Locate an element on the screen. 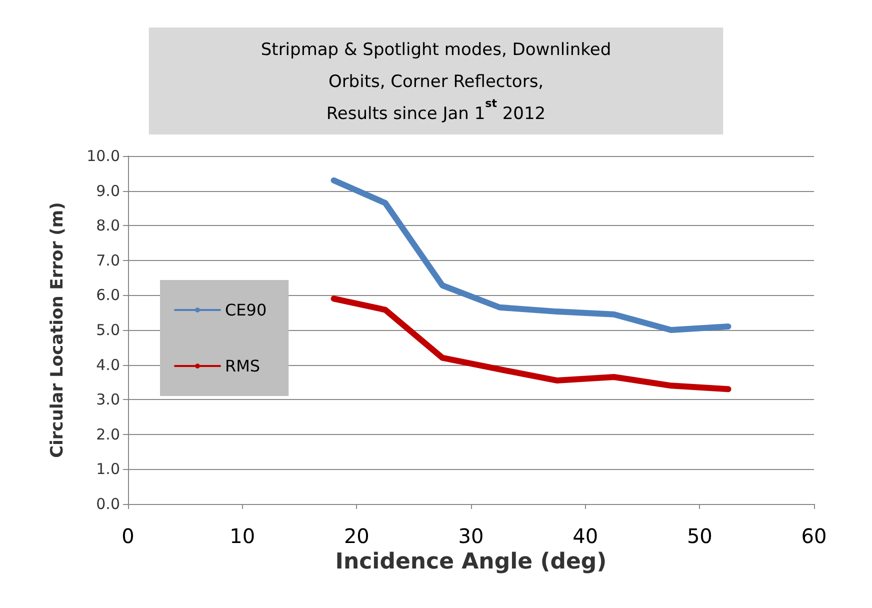  x-tick-label: 0 is located at coordinates (128, 536).